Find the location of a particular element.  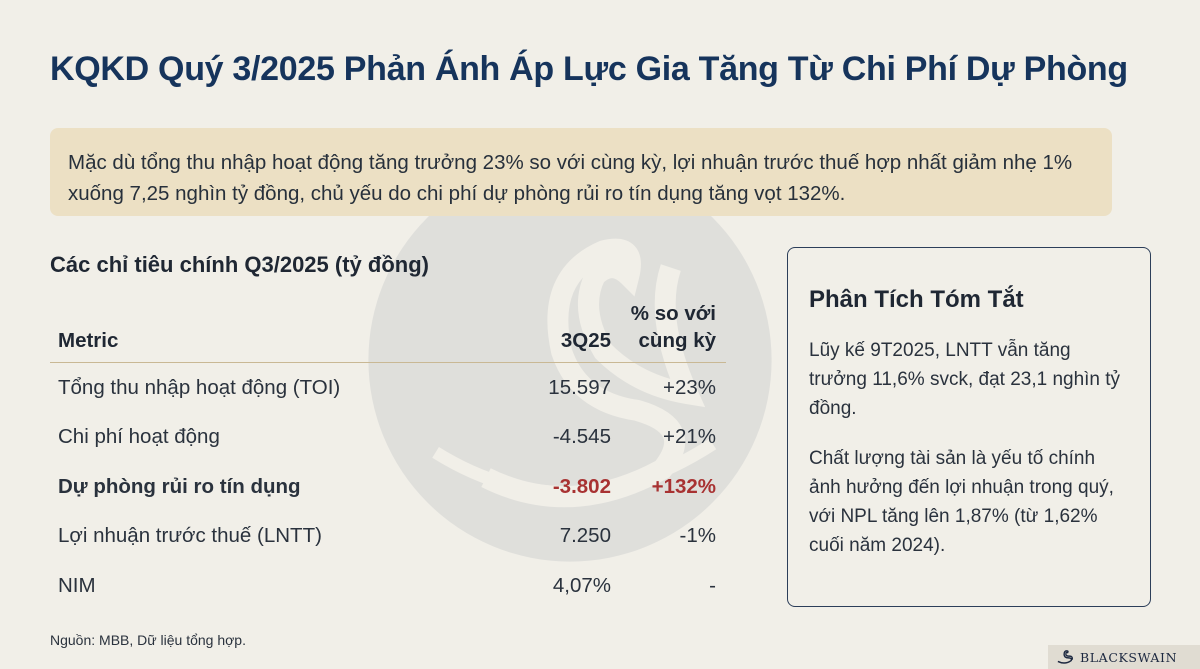

row-value: 7.250 is located at coordinates (585, 536).